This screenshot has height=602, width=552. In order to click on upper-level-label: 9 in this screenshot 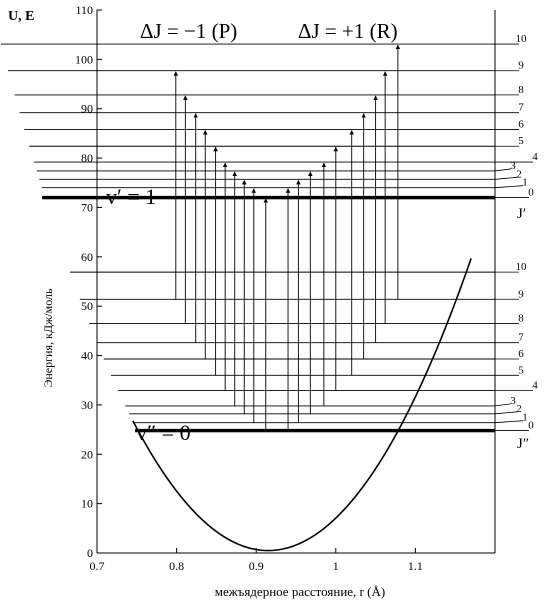, I will do `click(521, 66)`.